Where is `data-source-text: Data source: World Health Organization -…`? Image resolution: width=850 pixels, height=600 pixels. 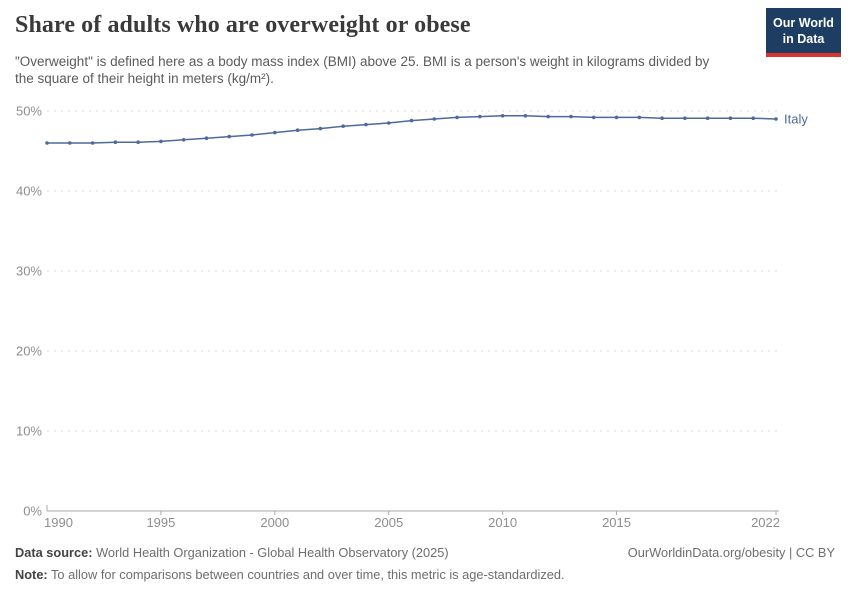 data-source-text: Data source: World Health Organization -… is located at coordinates (232, 552).